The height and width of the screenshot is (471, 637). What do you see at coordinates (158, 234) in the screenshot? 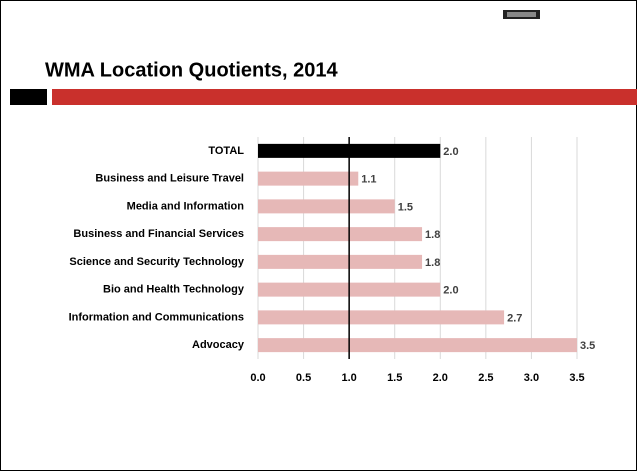
I see `category-label: Business and Financial Services` at bounding box center [158, 234].